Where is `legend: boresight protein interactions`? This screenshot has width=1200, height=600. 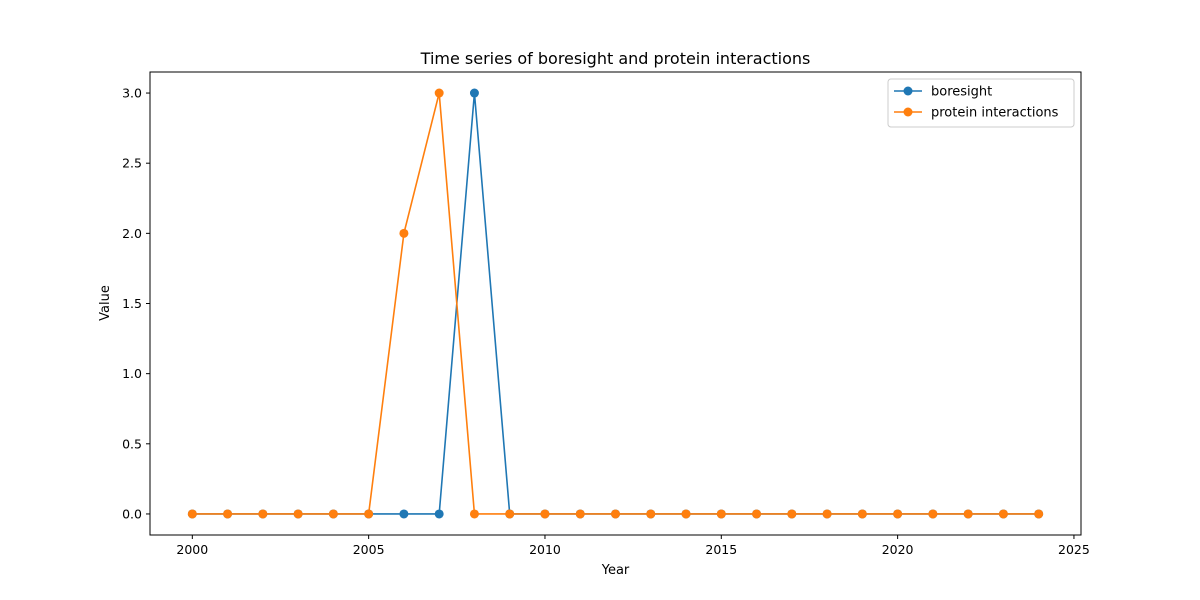 legend: boresight protein interactions is located at coordinates (981, 103).